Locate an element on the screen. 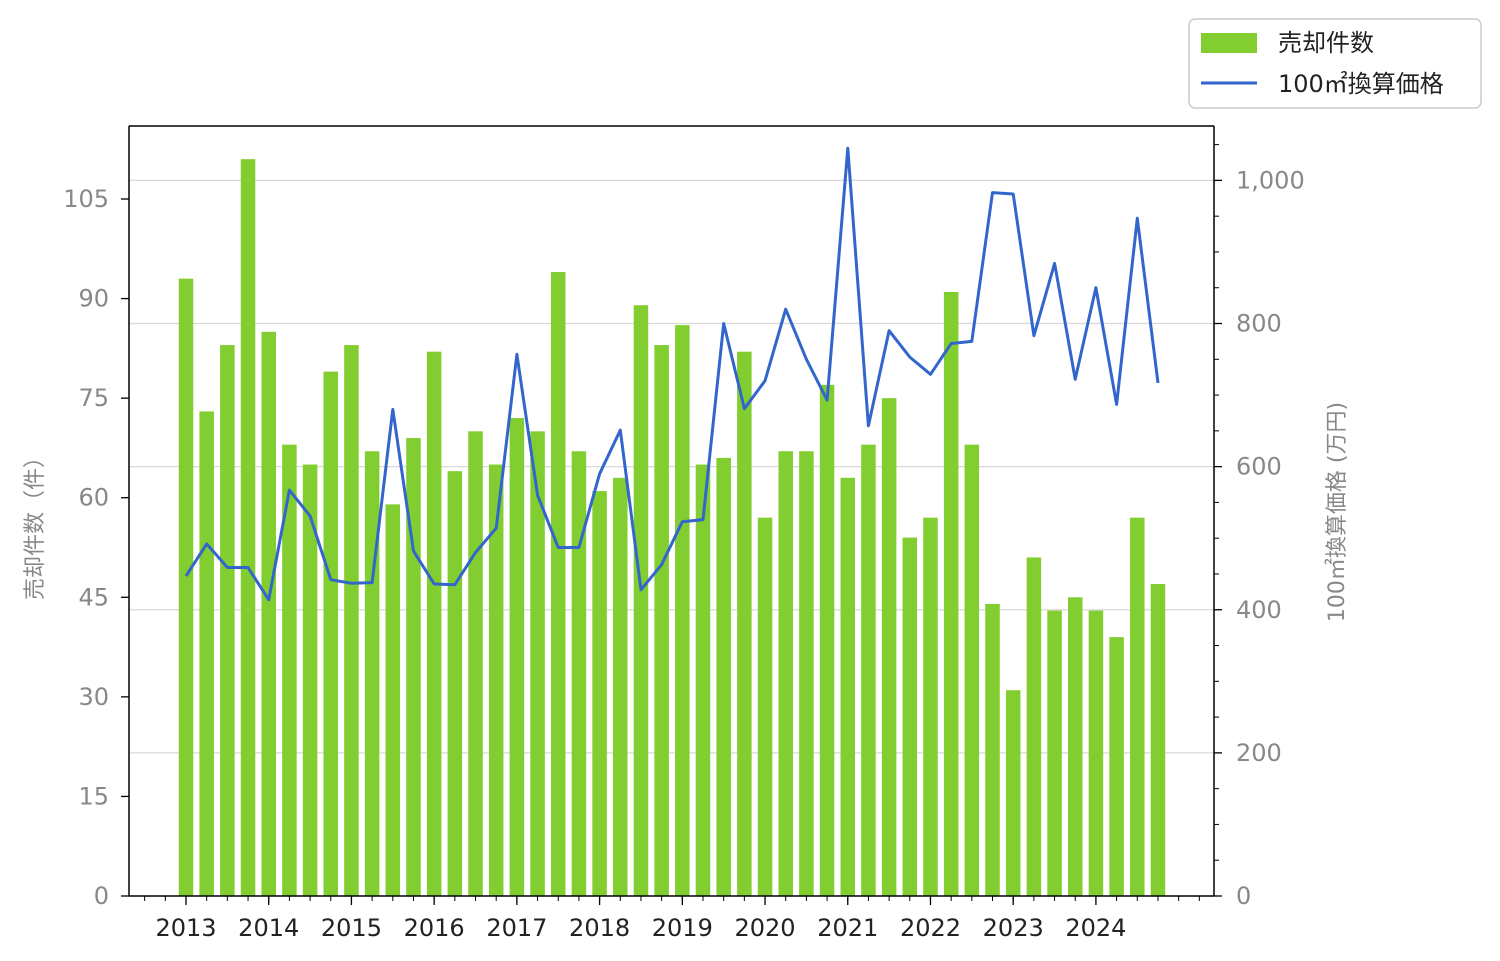 This screenshot has width=1500, height=961. x-tick-label: 2013 is located at coordinates (185, 928).